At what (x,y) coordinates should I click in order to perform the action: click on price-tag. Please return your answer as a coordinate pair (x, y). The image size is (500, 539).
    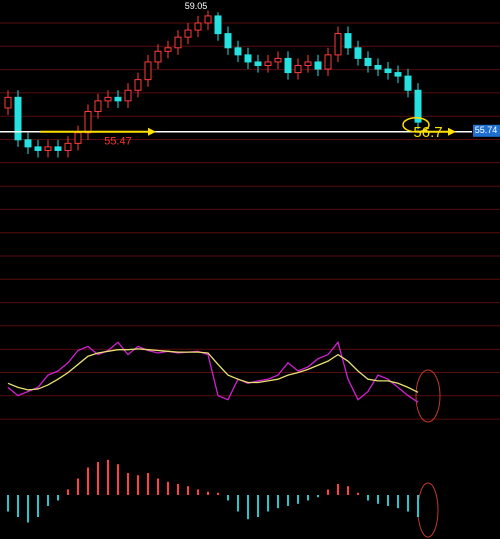
    Looking at the image, I should click on (486, 130).